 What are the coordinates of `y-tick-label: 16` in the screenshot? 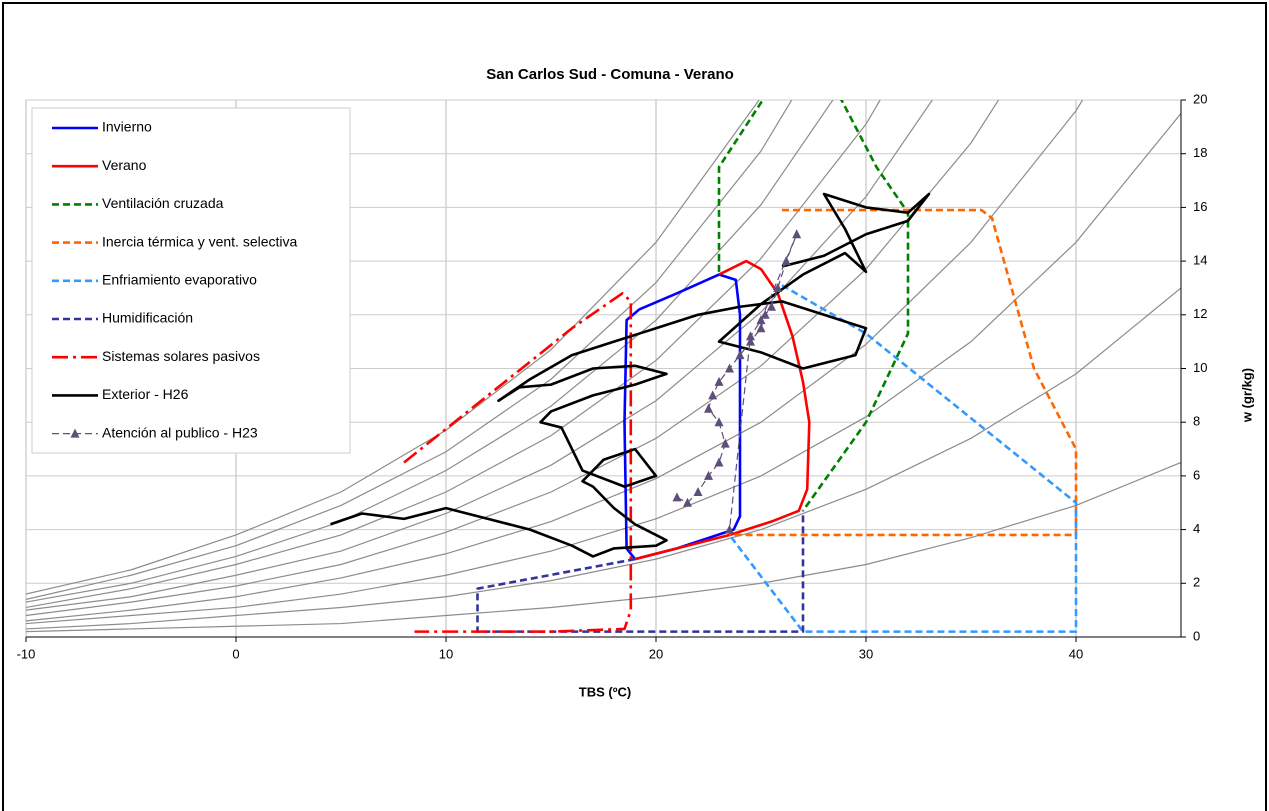 It's located at (1200, 206).